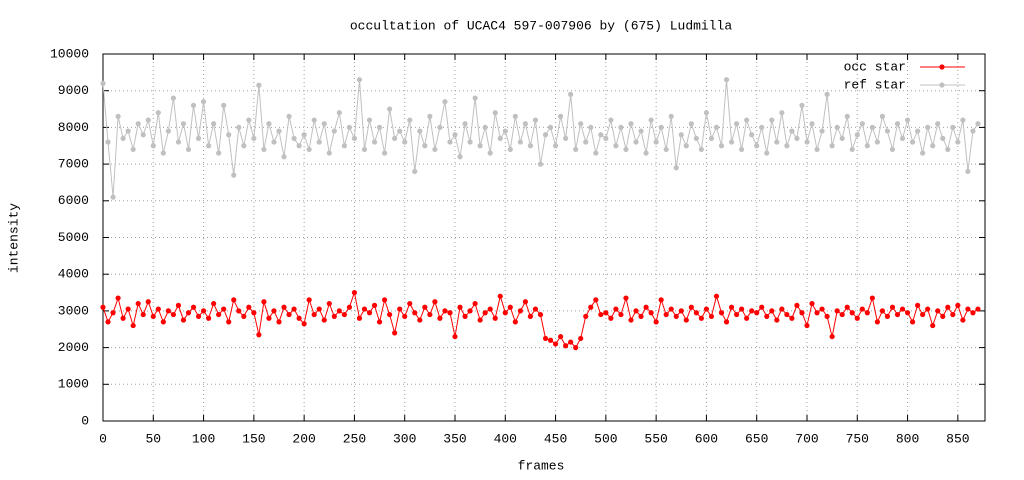 Image resolution: width=1024 pixels, height=480 pixels. I want to click on y-tick-label: 1000, so click(73, 384).